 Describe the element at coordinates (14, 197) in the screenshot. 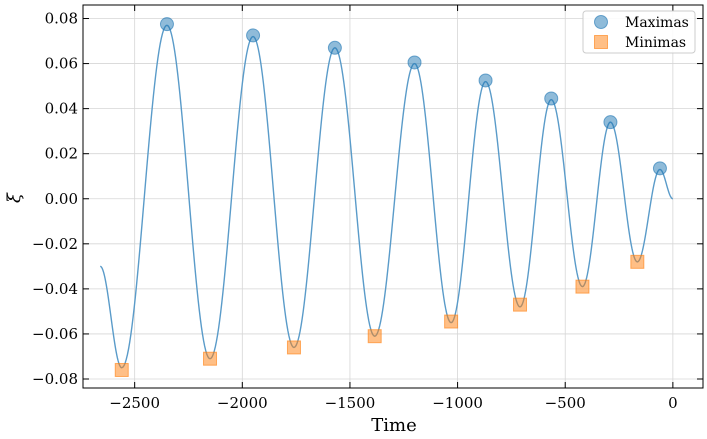

I see `y-axis-label: ξ` at that location.